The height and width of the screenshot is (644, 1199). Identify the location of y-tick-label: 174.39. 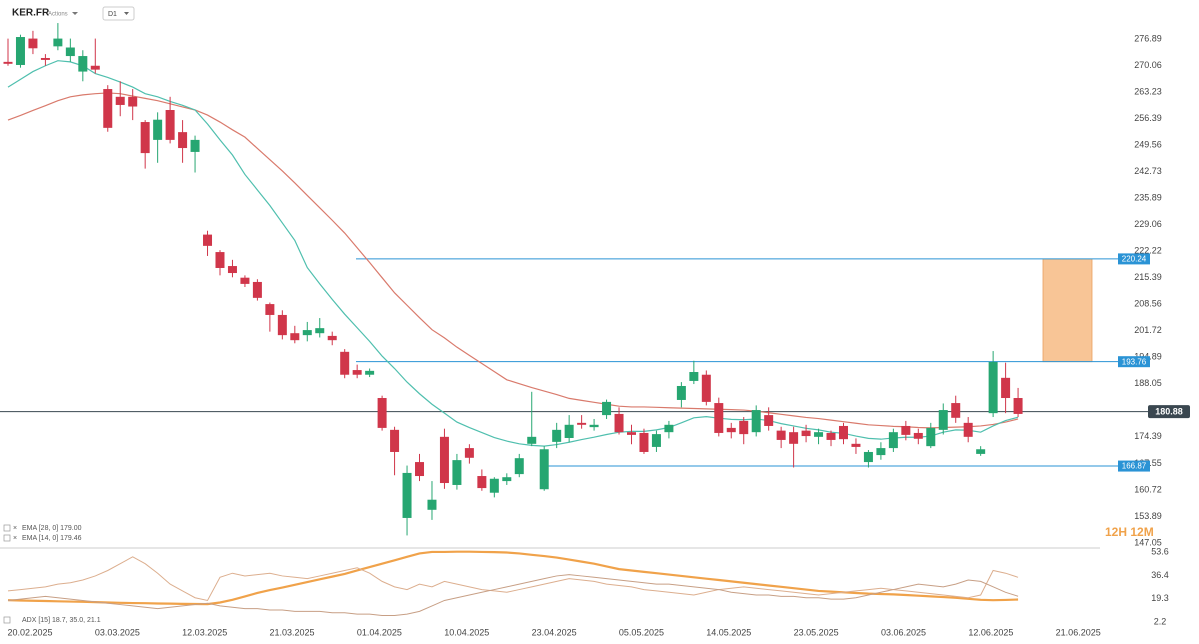
(1148, 436).